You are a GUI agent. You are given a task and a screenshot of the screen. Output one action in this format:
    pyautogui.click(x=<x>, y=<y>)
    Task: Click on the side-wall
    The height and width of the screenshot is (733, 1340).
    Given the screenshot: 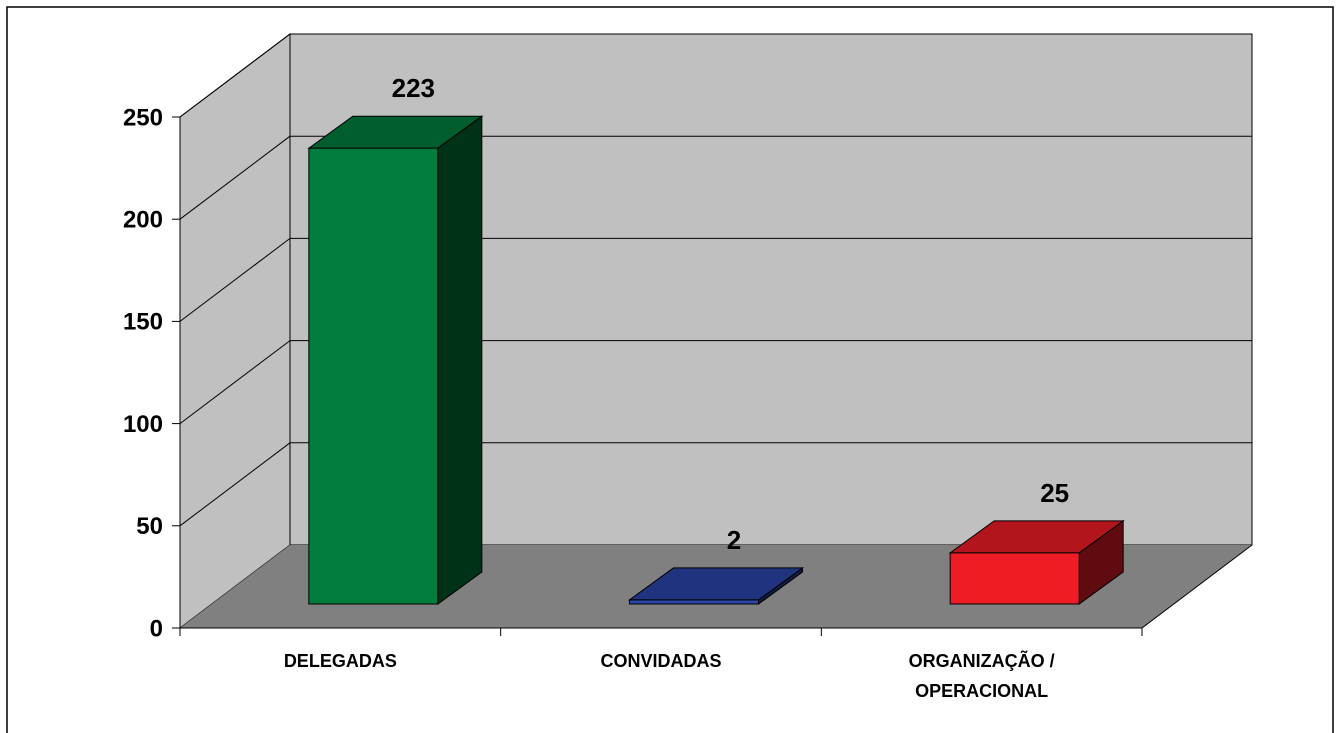 What is the action you would take?
    pyautogui.click(x=235, y=331)
    